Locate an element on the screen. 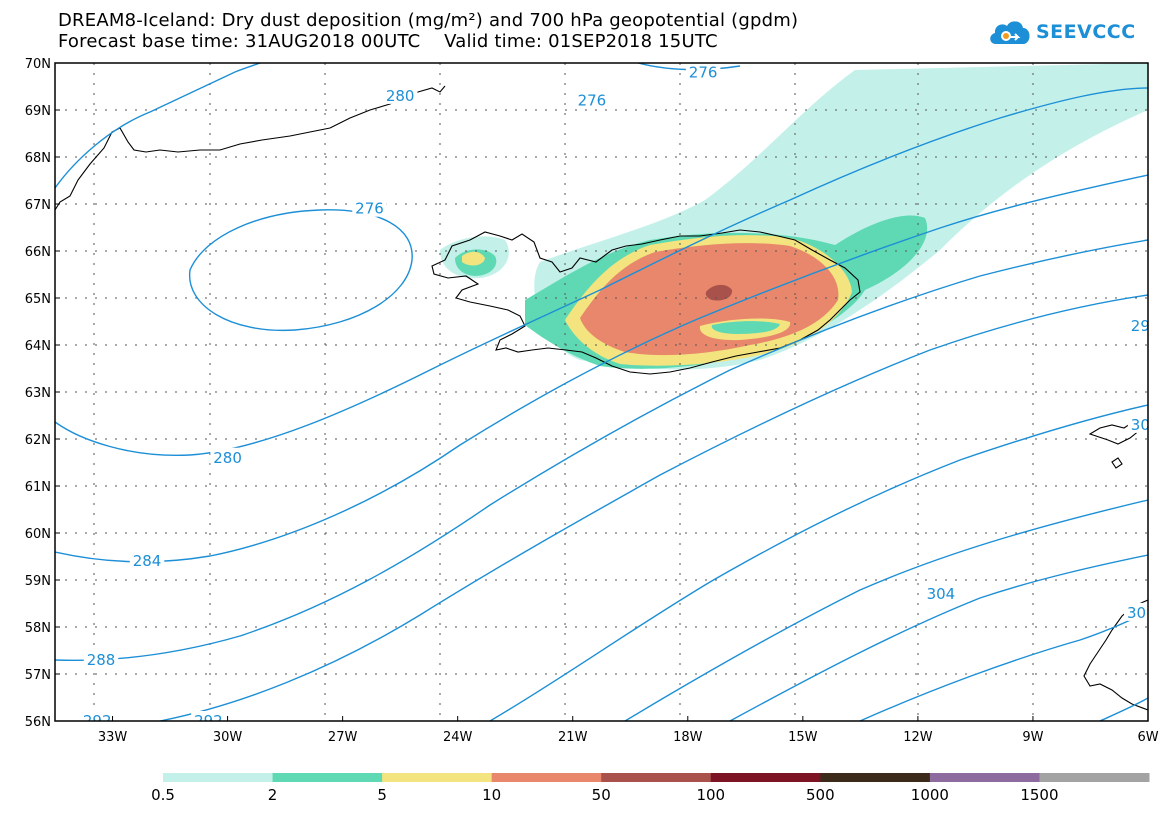  lat-label-68N: 68N is located at coordinates (38, 158).